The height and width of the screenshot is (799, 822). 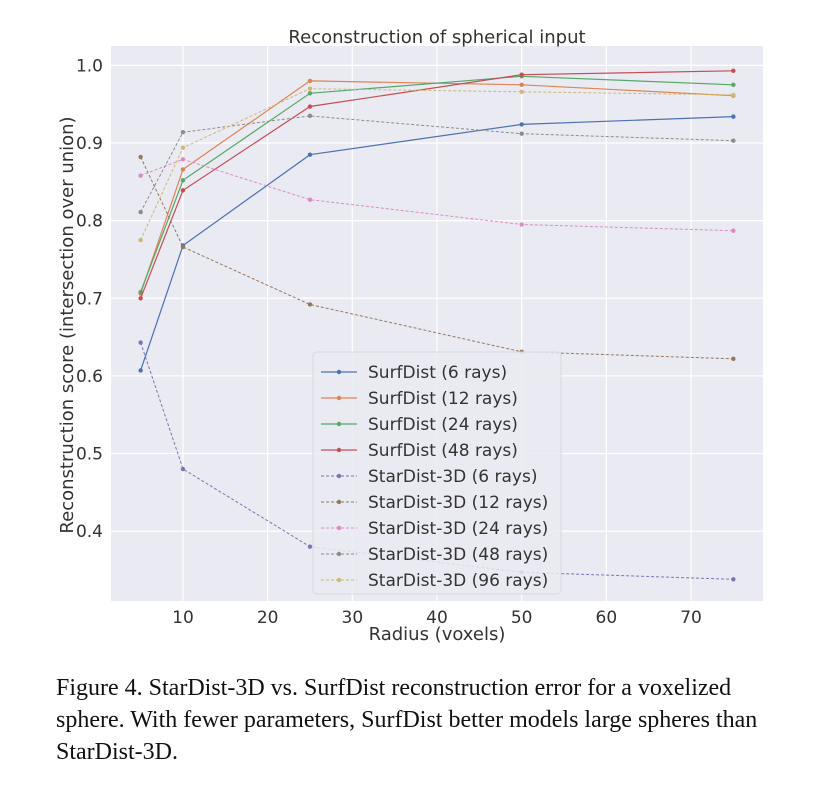 I want to click on y-tick-label: 0.6, so click(x=89, y=377).